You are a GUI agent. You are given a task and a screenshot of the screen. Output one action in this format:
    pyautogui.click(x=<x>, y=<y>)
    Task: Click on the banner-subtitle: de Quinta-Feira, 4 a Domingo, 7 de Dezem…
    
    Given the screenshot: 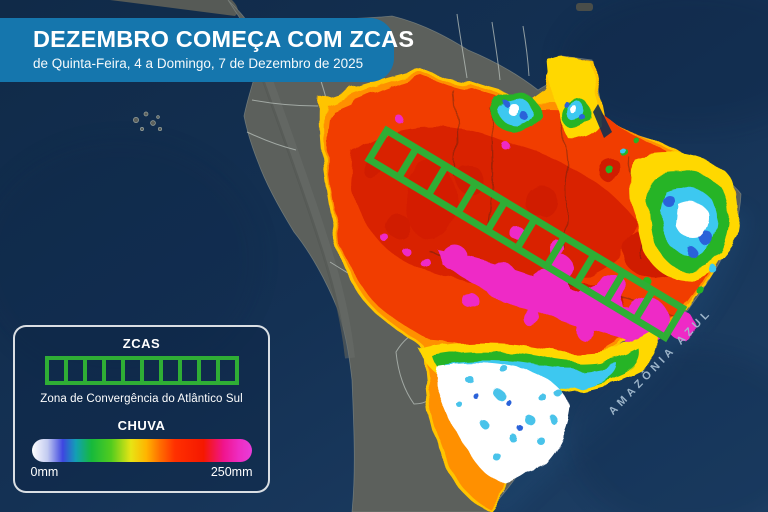 What is the action you would take?
    pyautogui.click(x=198, y=63)
    